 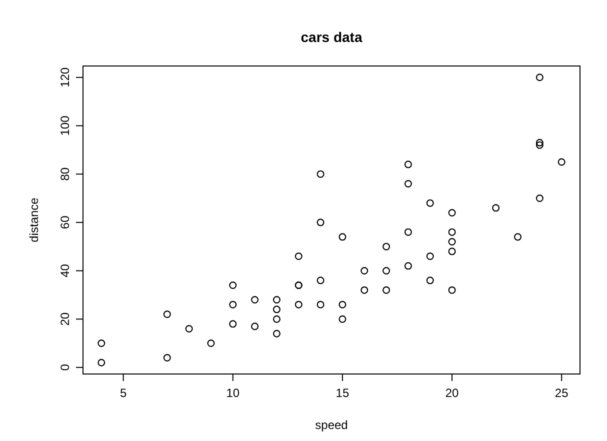 What do you see at coordinates (65, 77) in the screenshot?
I see `y-tick-label: 120` at bounding box center [65, 77].